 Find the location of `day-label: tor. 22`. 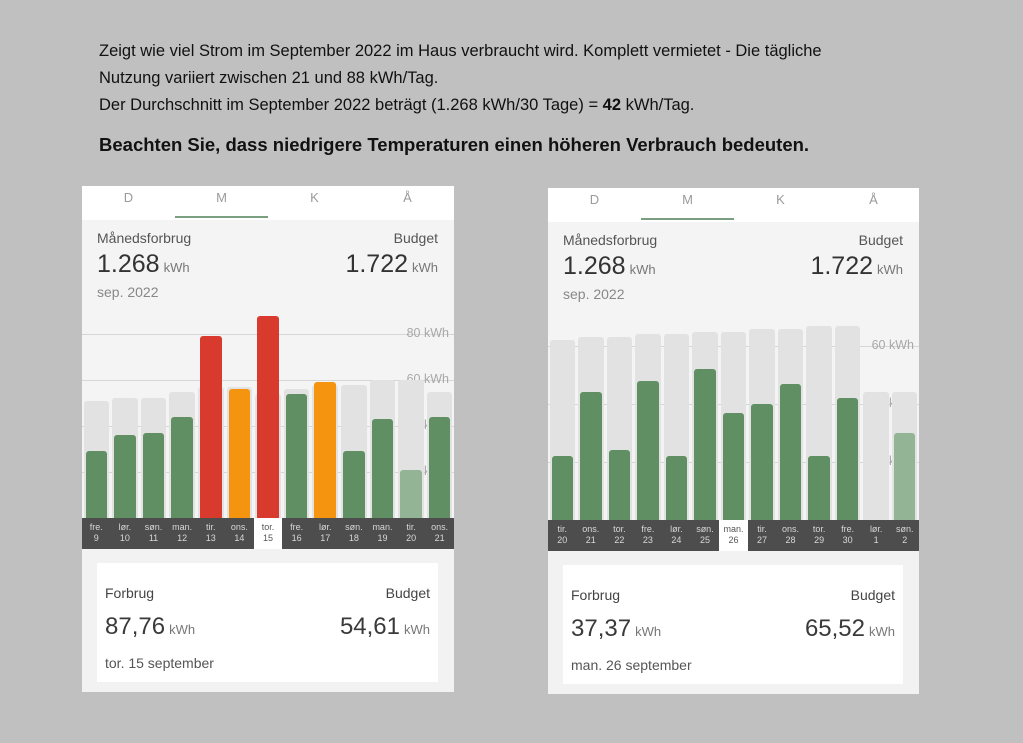

day-label: tor. 22 is located at coordinates (619, 535).